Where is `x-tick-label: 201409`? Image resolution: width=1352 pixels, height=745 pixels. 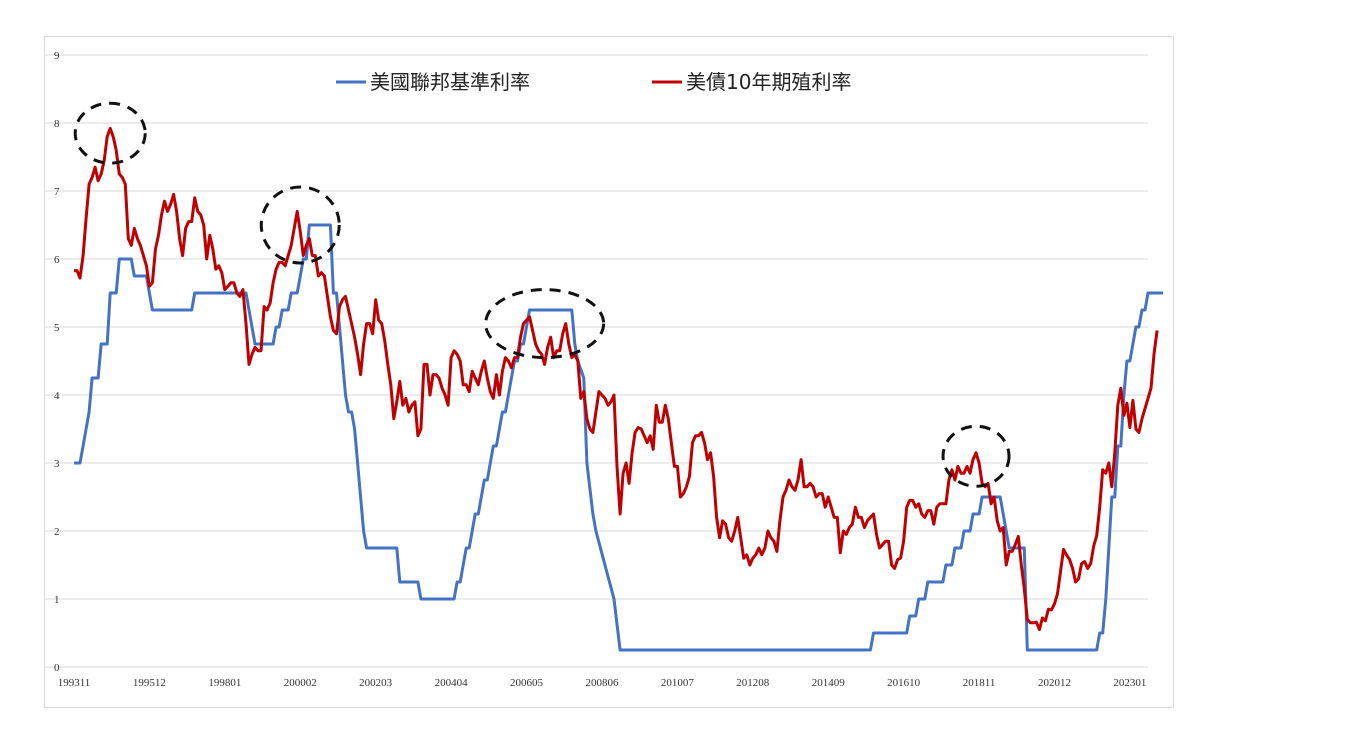 x-tick-label: 201409 is located at coordinates (829, 683).